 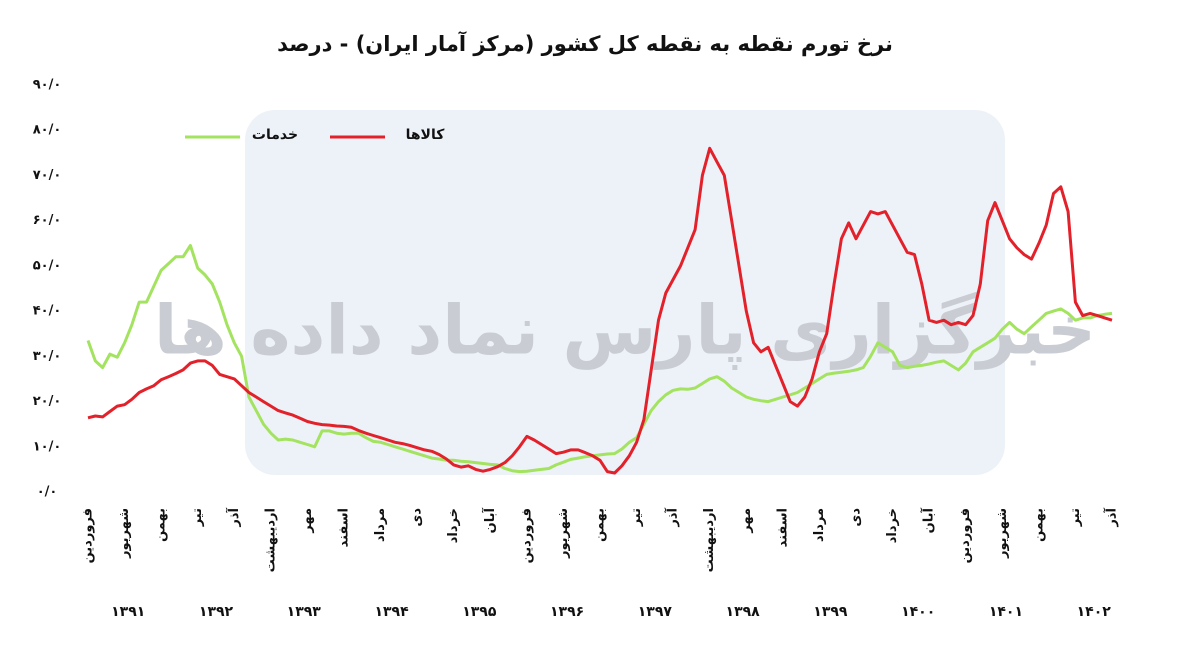 What do you see at coordinates (216, 612) in the screenshot?
I see `year-label: ۱۳۹۲` at bounding box center [216, 612].